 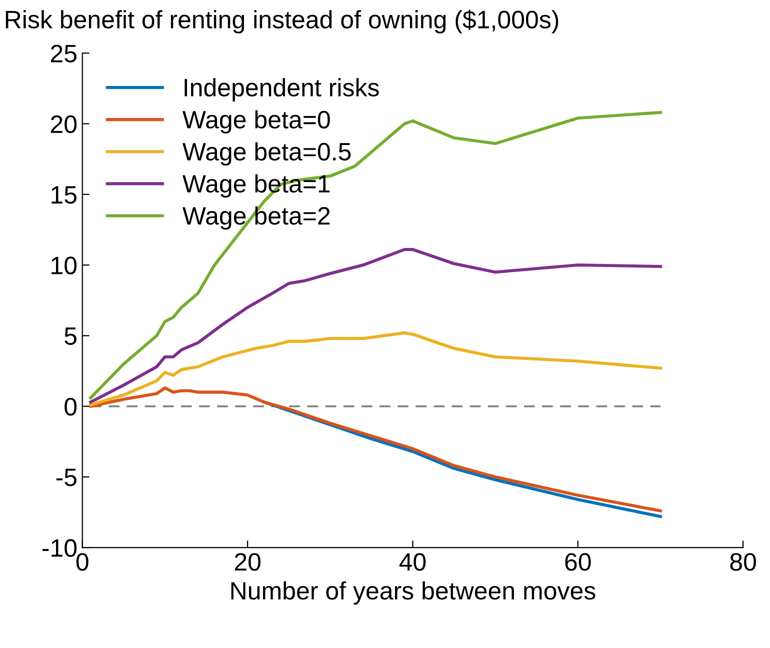 I want to click on y-tick-label: 0, so click(x=70, y=407).